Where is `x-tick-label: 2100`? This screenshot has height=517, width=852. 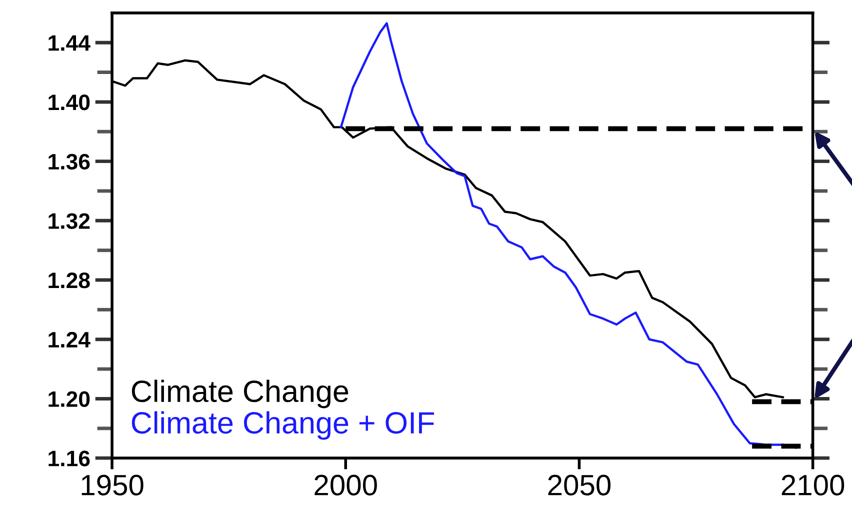
x-tick-label: 2100 is located at coordinates (813, 485).